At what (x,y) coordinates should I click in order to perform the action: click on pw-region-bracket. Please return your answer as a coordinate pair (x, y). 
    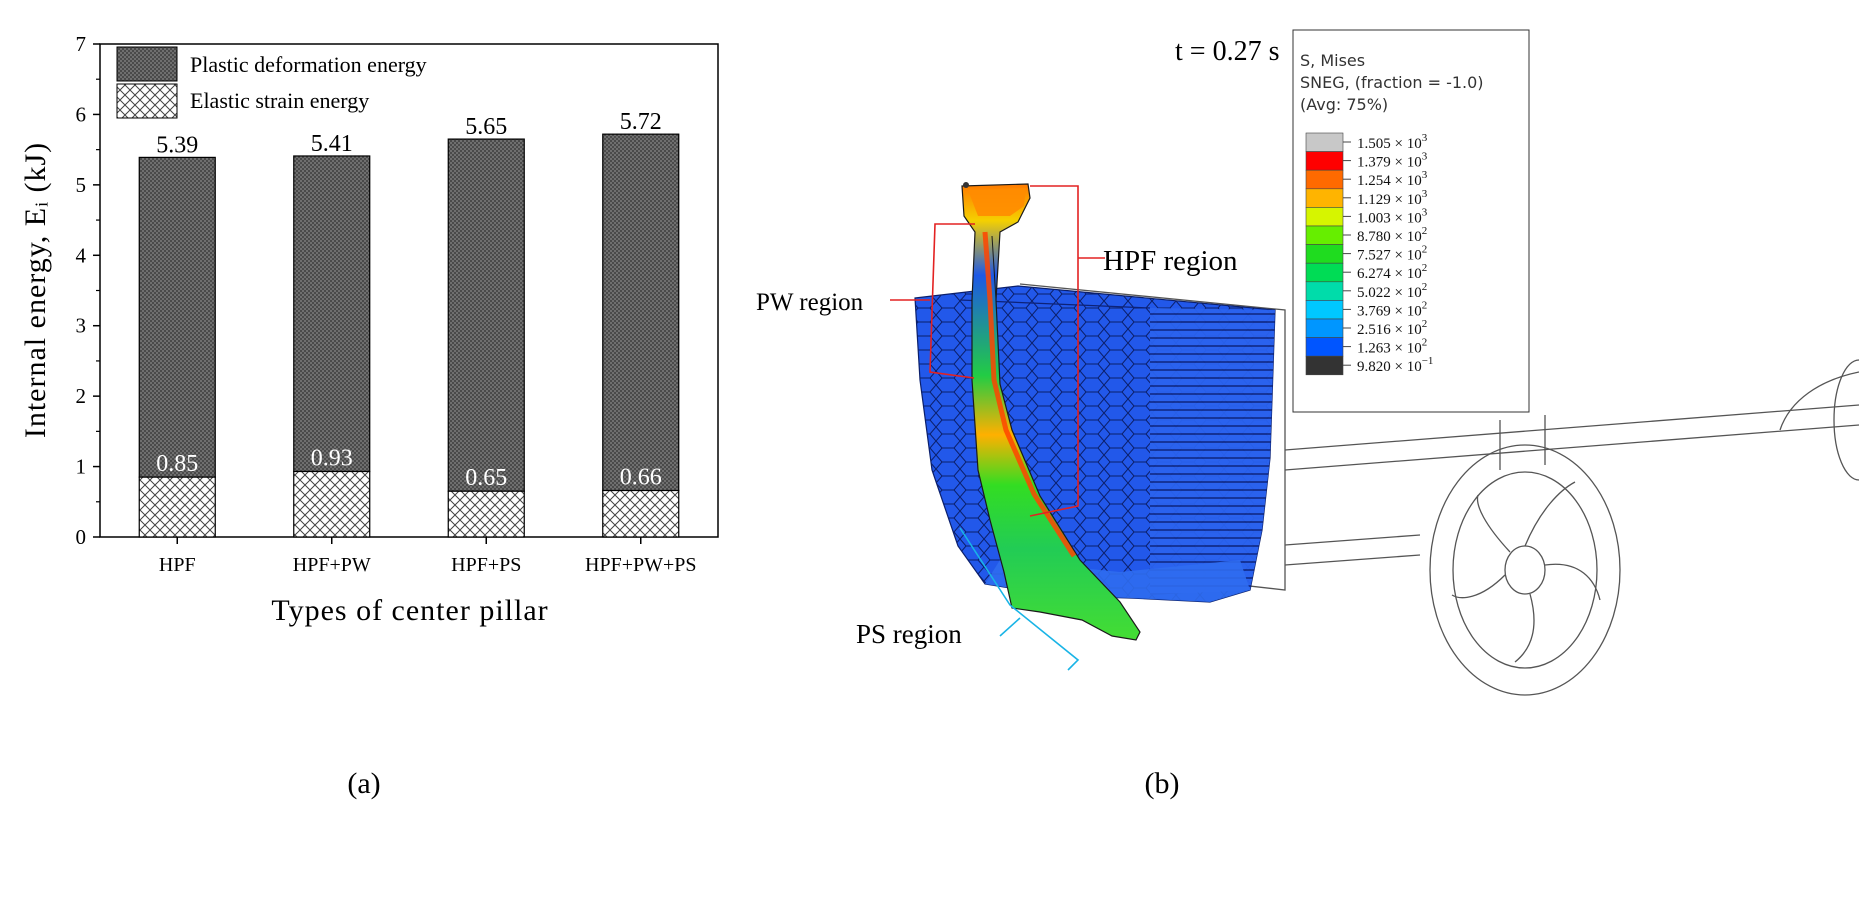
    Looking at the image, I should click on (932, 301).